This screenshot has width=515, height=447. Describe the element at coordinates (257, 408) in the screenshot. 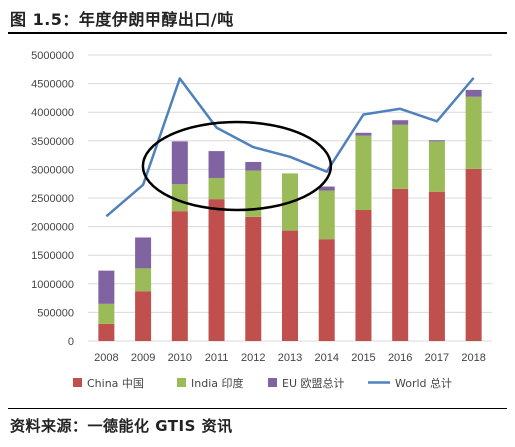

I see `source-divider` at that location.